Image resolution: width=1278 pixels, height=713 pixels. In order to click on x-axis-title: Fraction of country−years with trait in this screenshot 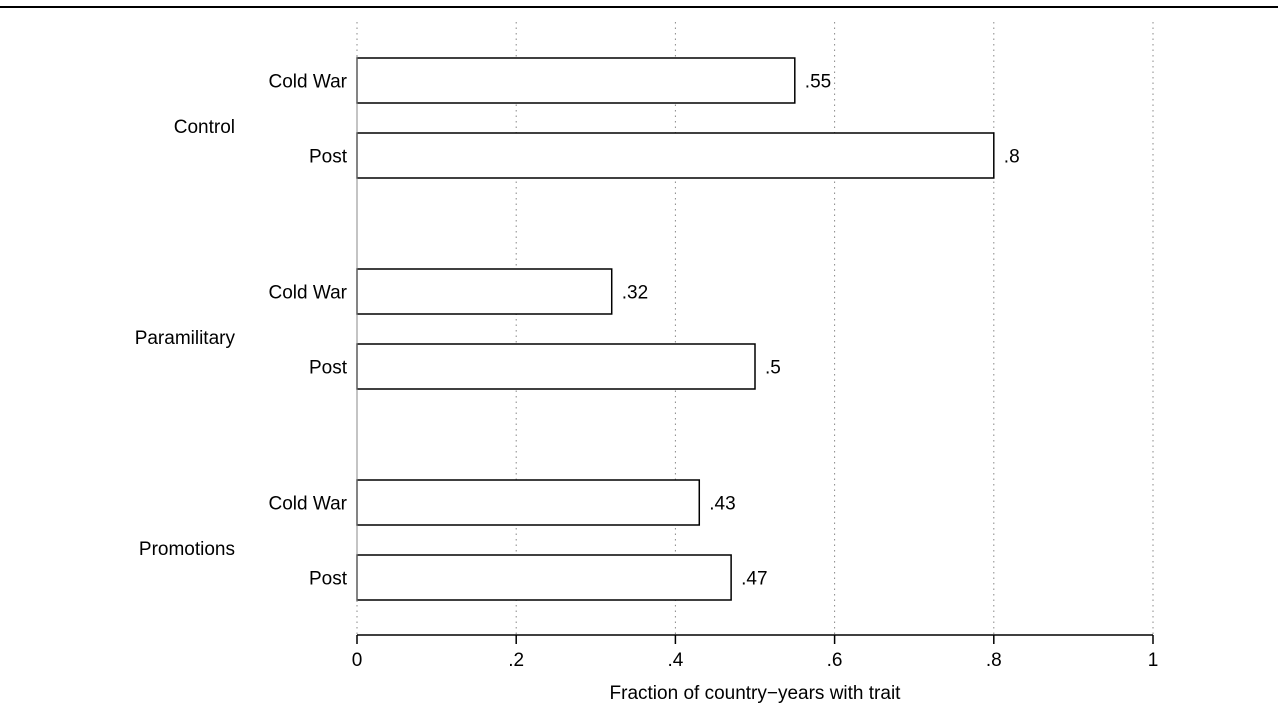, I will do `click(756, 693)`.